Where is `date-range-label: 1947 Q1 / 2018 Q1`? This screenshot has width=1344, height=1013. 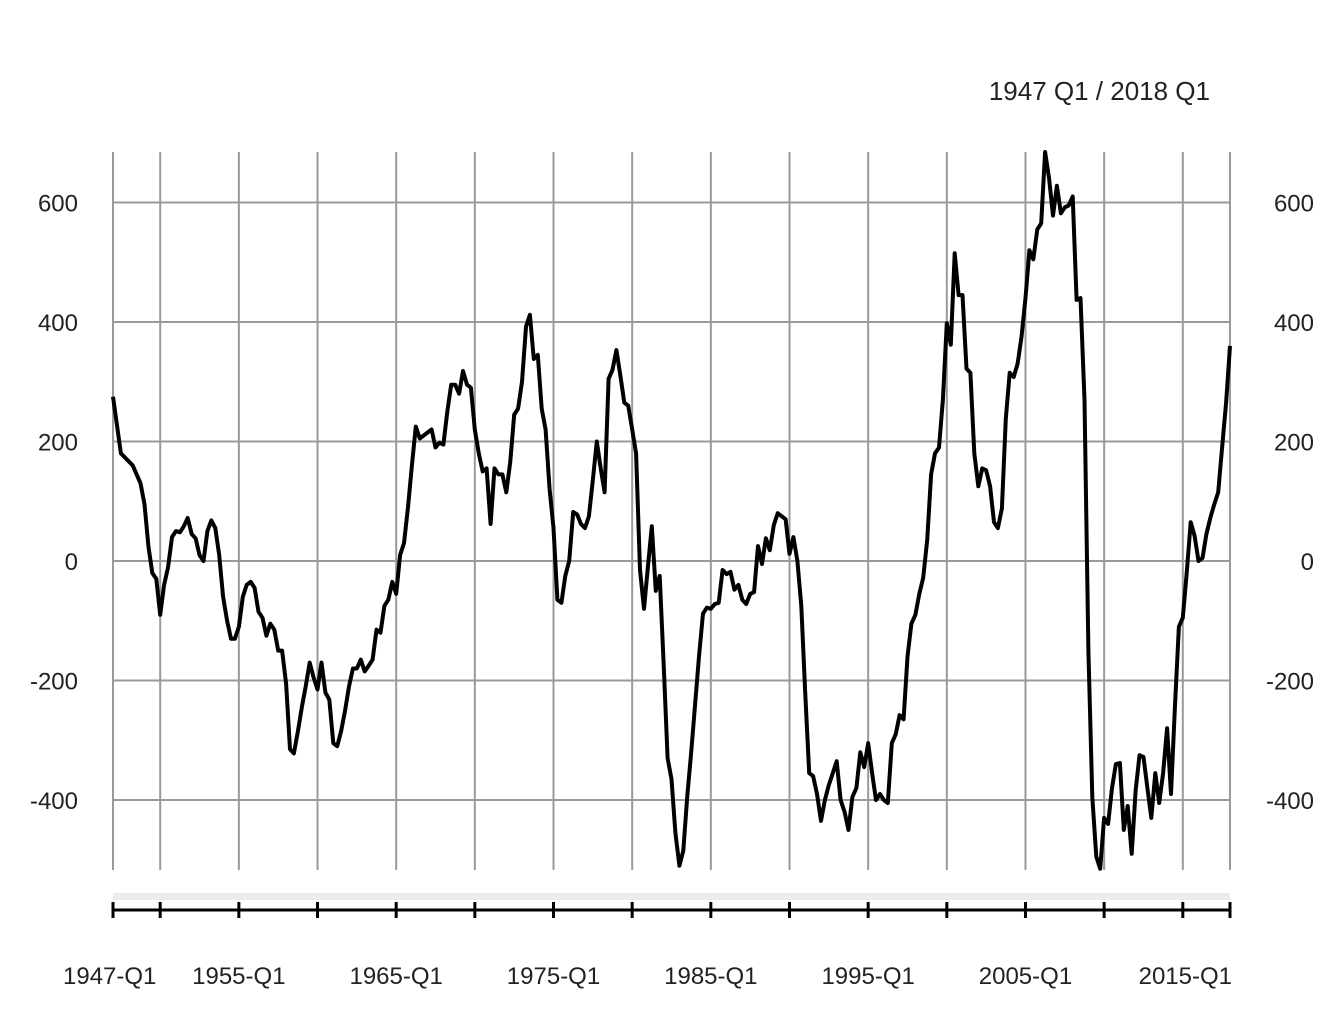
date-range-label: 1947 Q1 / 2018 Q1 is located at coordinates (1099, 91).